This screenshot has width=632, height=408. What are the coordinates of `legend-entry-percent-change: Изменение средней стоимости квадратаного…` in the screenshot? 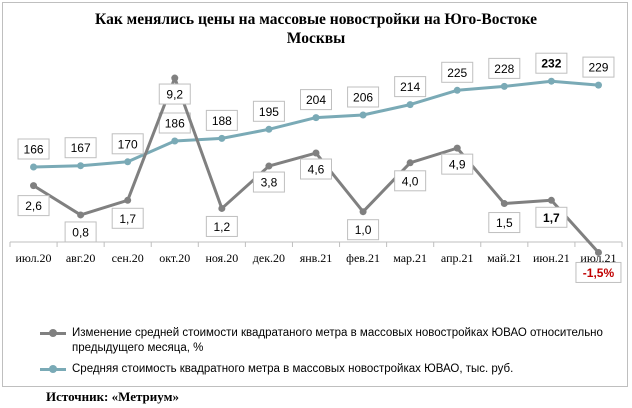 It's located at (326, 341).